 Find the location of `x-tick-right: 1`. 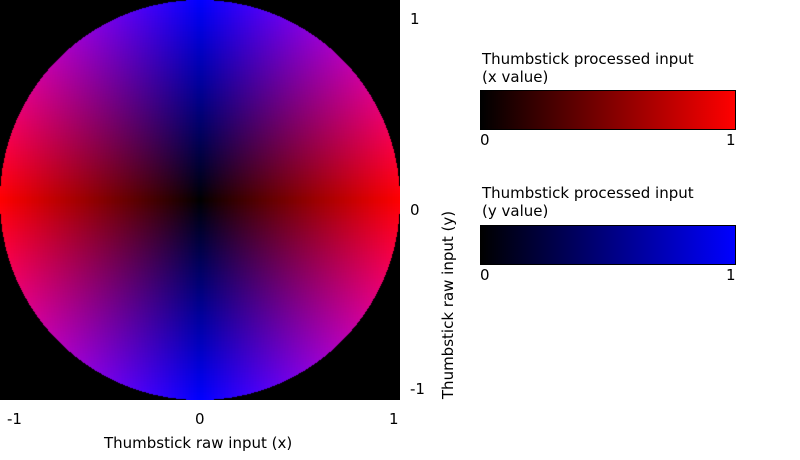

x-tick-right: 1 is located at coordinates (394, 419).